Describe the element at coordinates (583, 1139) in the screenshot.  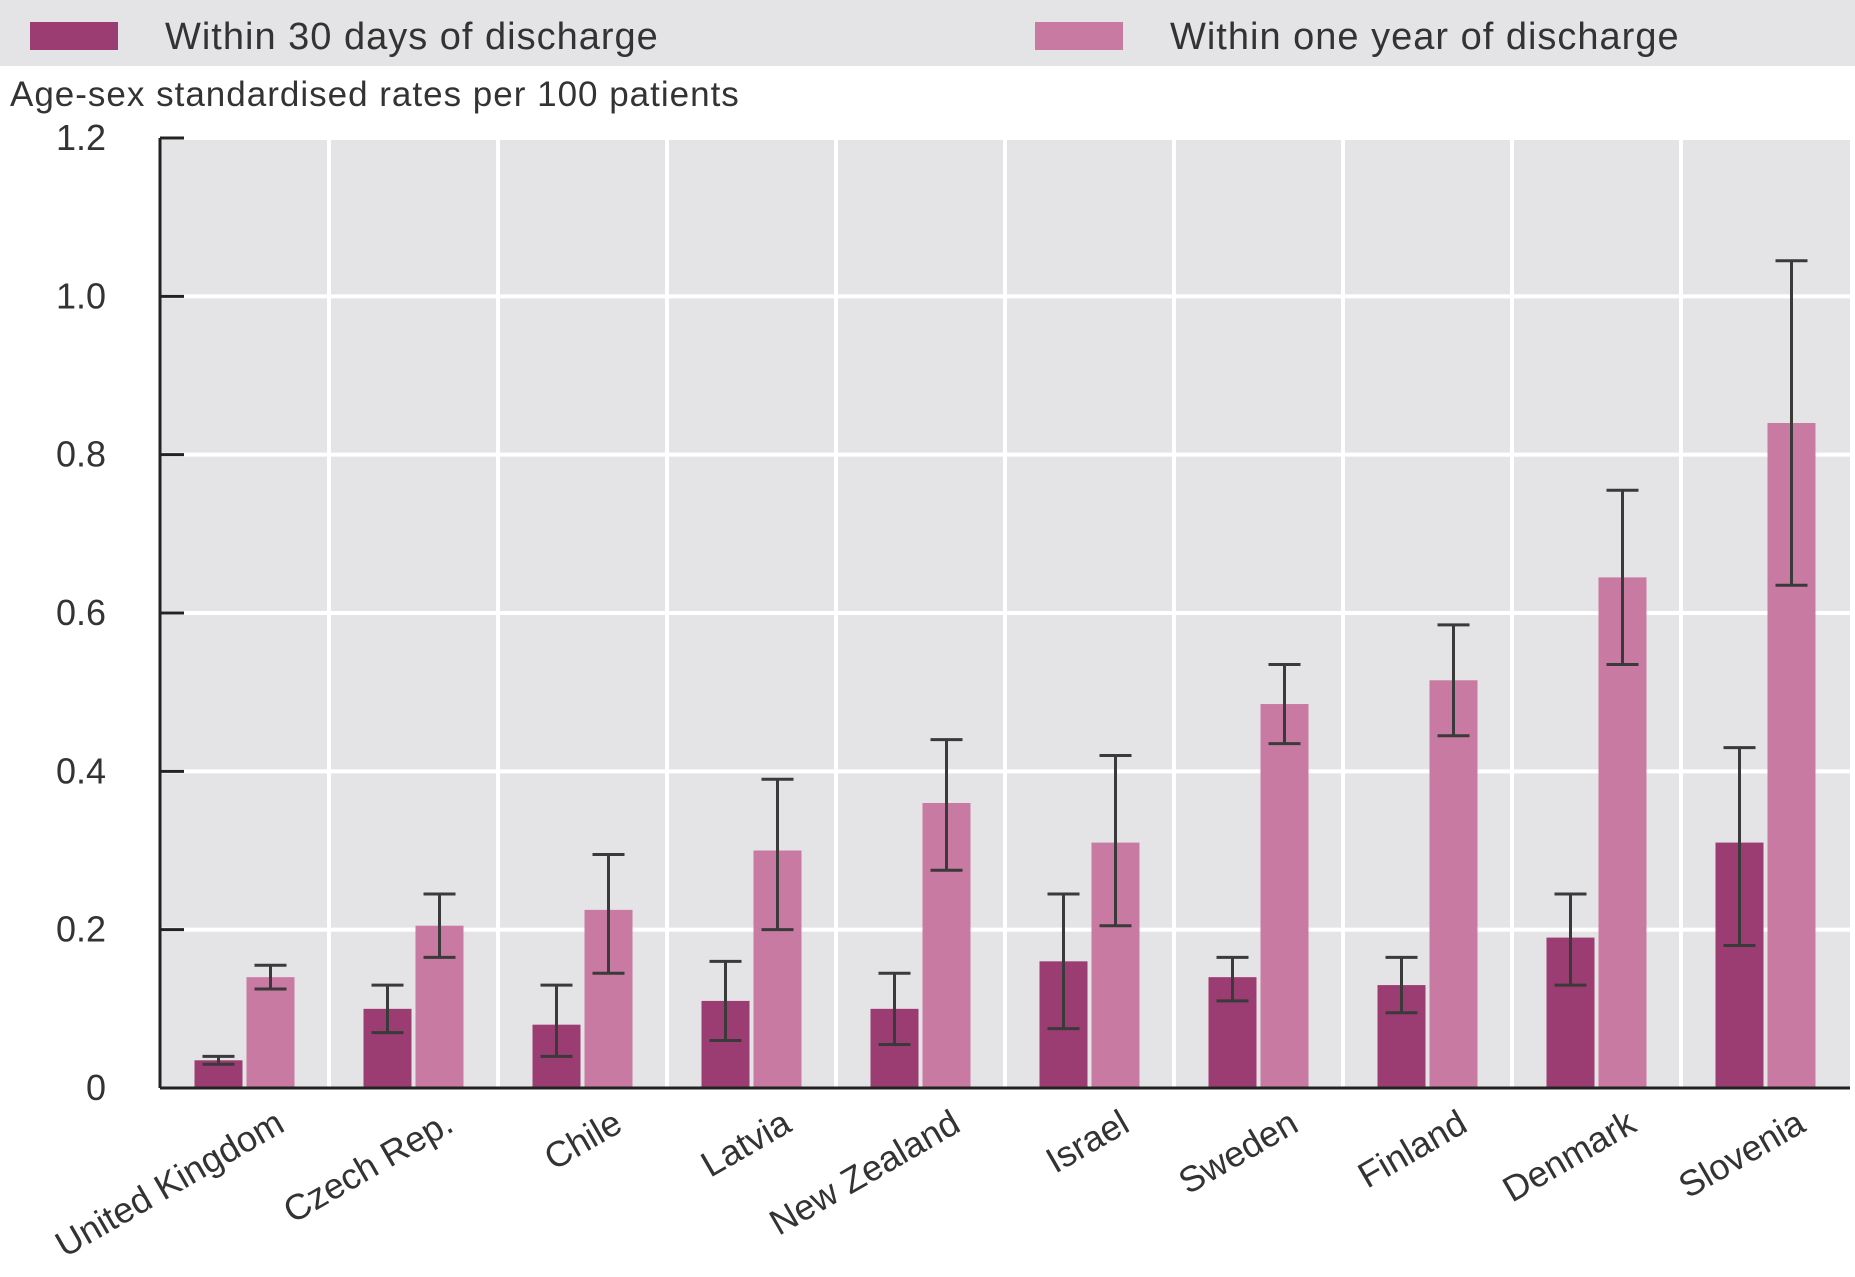
I see `x-tick-label: Chile` at that location.